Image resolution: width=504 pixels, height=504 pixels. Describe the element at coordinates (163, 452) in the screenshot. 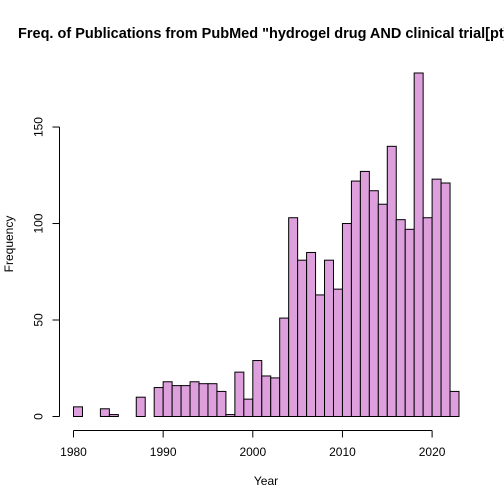

I see `x-tick-label: 1990` at that location.